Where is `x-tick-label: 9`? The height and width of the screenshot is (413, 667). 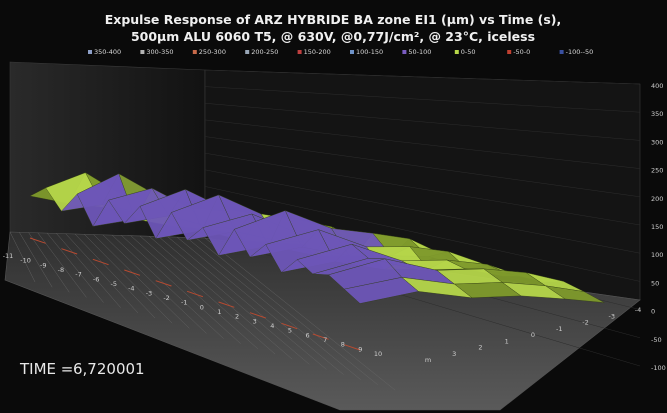
x-tick-label: 9 is located at coordinates (360, 349).